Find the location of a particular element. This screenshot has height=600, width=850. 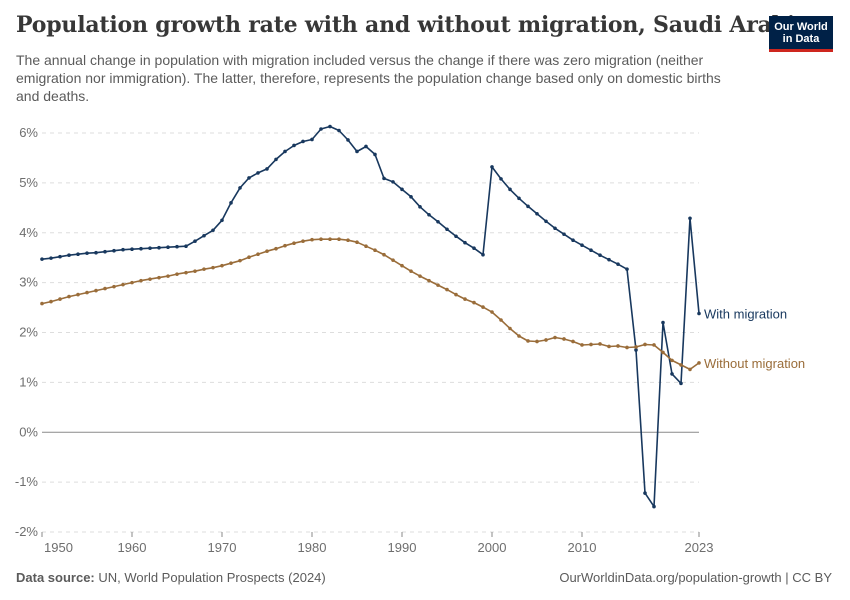

x-tick-label: 2023 is located at coordinates (699, 547).